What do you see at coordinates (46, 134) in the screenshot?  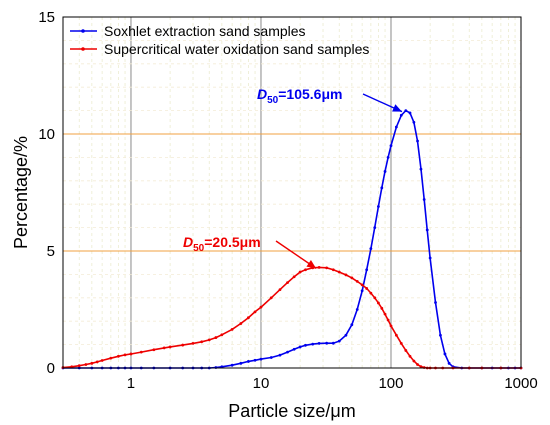 I see `y-tick-label: 10` at bounding box center [46, 134].